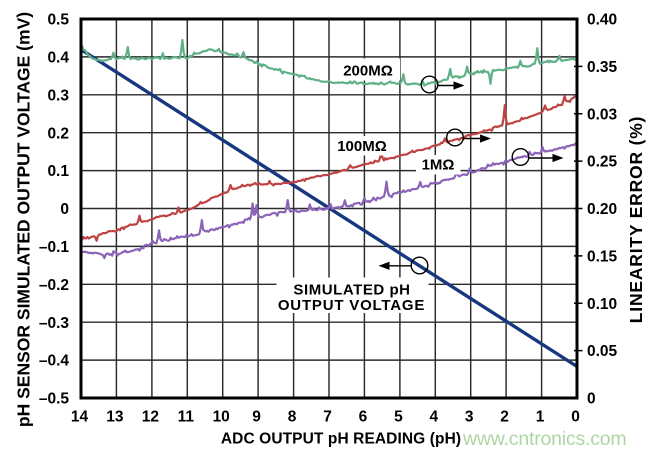 The image size is (647, 460). I want to click on svg-text: –0.2, so click(54, 285).